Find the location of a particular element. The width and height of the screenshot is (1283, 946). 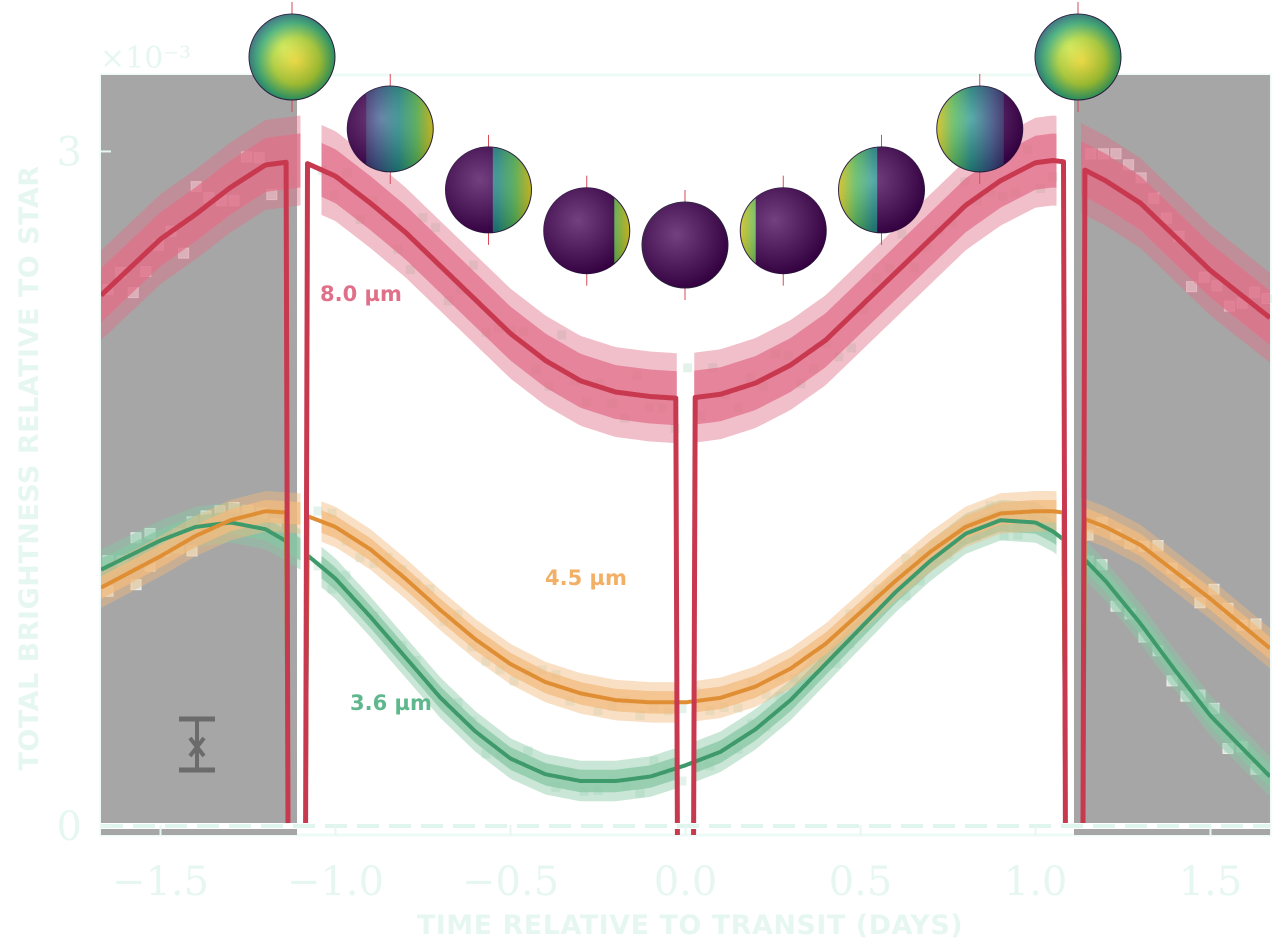

x-tick-label: −1.0 is located at coordinates (335, 882).